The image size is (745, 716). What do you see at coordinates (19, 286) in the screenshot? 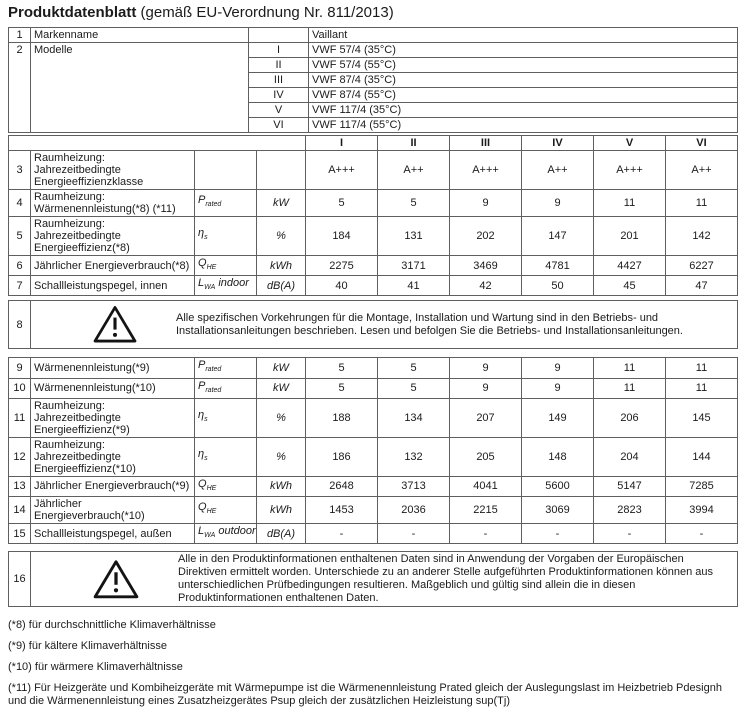
I see `row-number: 7` at bounding box center [19, 286].